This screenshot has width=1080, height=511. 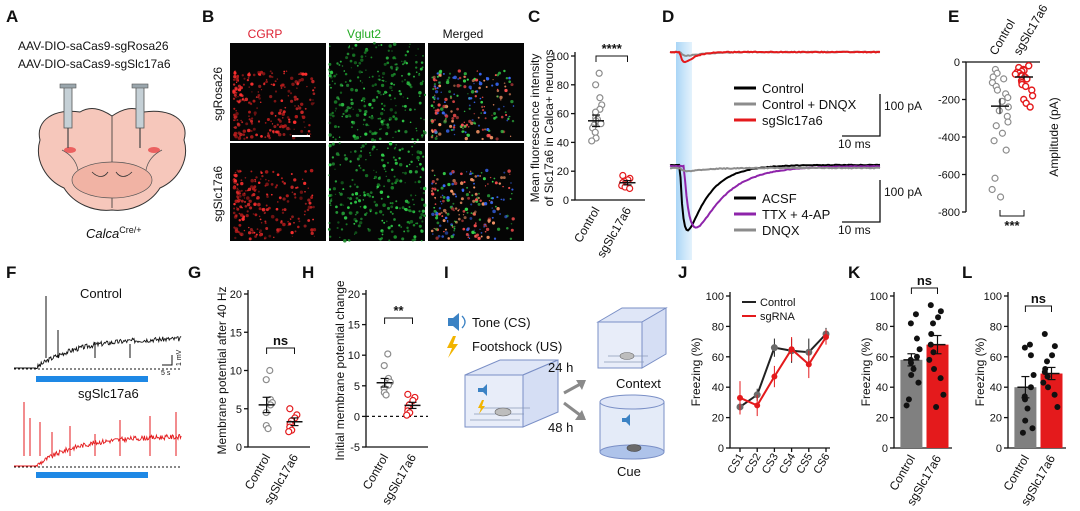 What do you see at coordinates (777, 303) in the screenshot?
I see `legend-label: Control` at bounding box center [777, 303].